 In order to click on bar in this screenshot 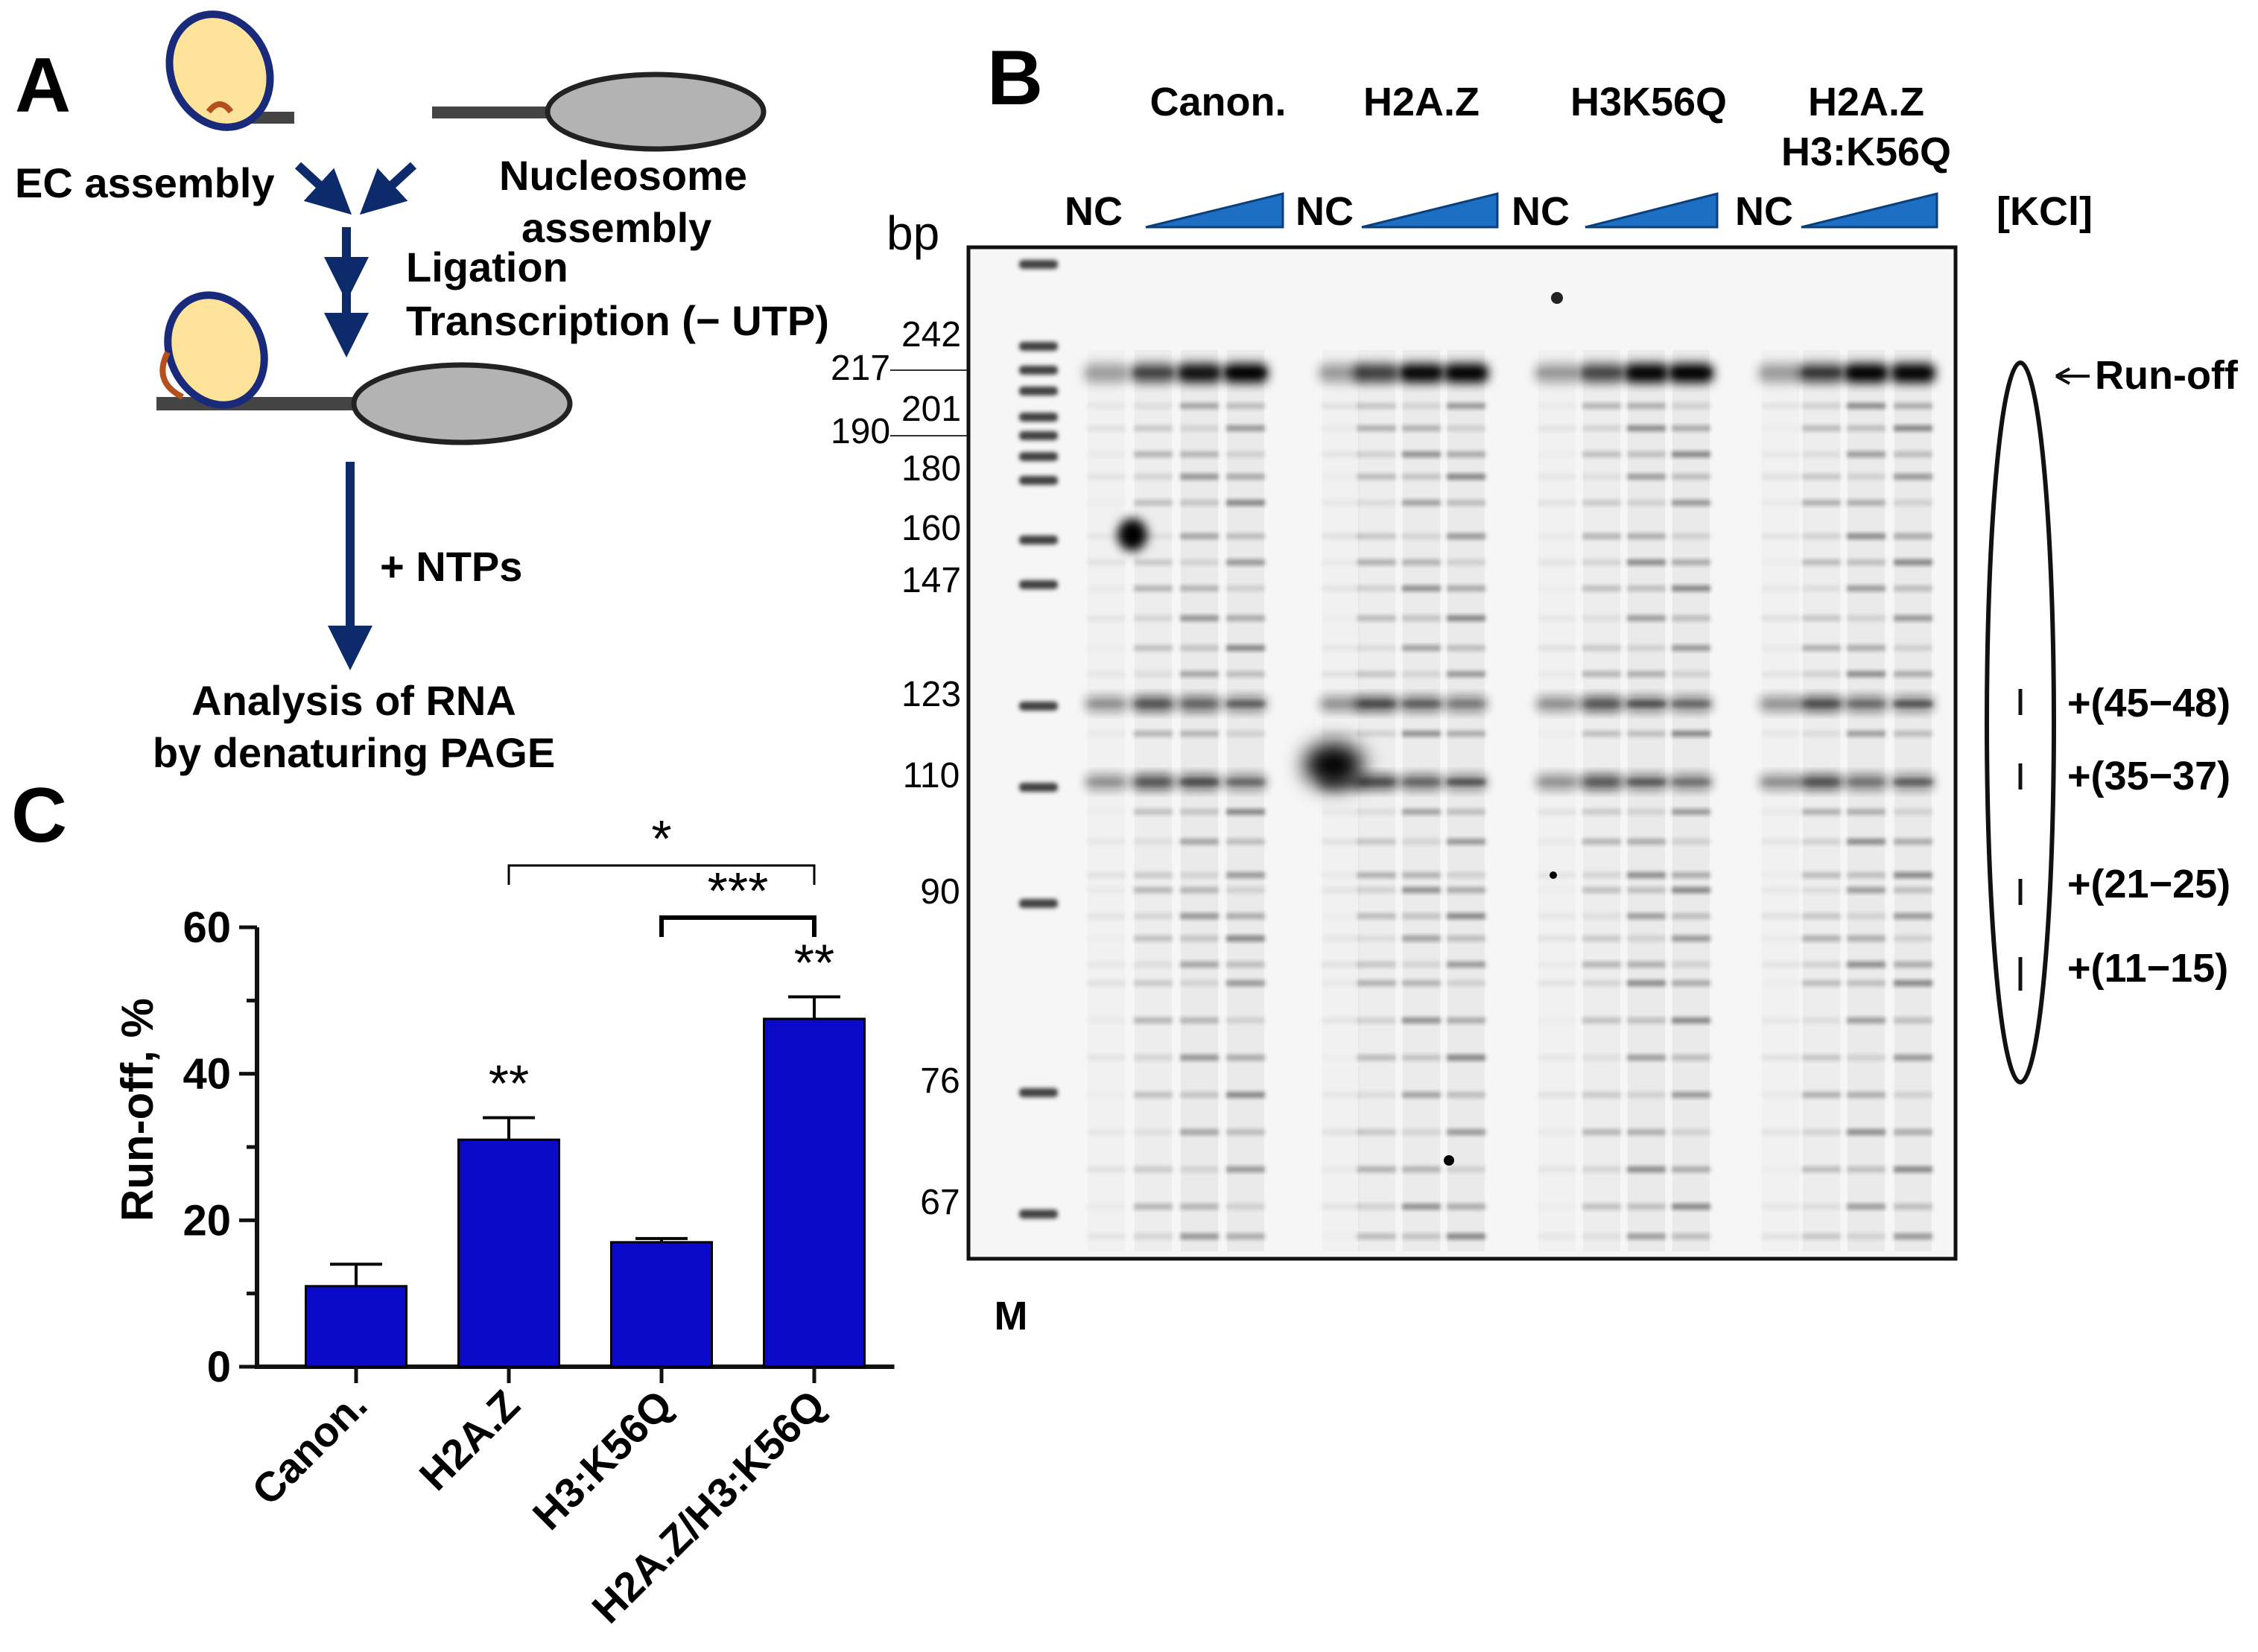, I will do `click(508, 1253)`.